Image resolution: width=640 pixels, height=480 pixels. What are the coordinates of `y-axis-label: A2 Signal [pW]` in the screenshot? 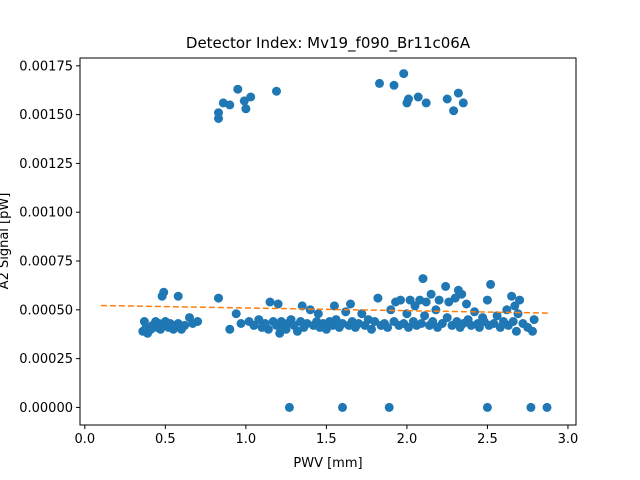 It's located at (6, 241).